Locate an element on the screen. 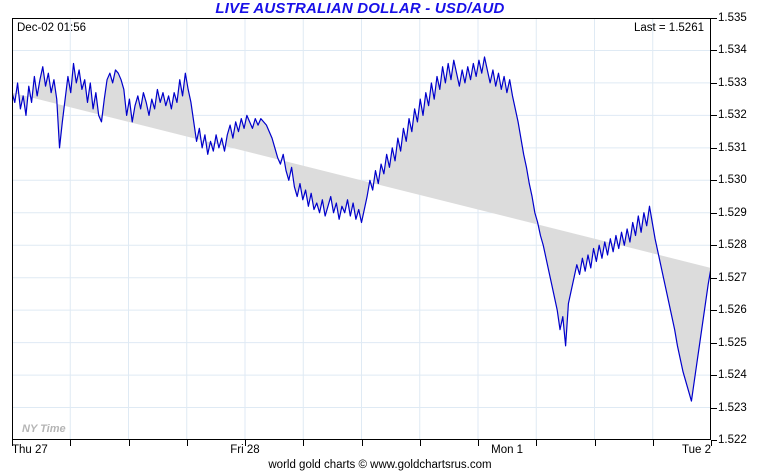 The height and width of the screenshot is (475, 760). y-axis-tick-label: 1.525 is located at coordinates (732, 342).